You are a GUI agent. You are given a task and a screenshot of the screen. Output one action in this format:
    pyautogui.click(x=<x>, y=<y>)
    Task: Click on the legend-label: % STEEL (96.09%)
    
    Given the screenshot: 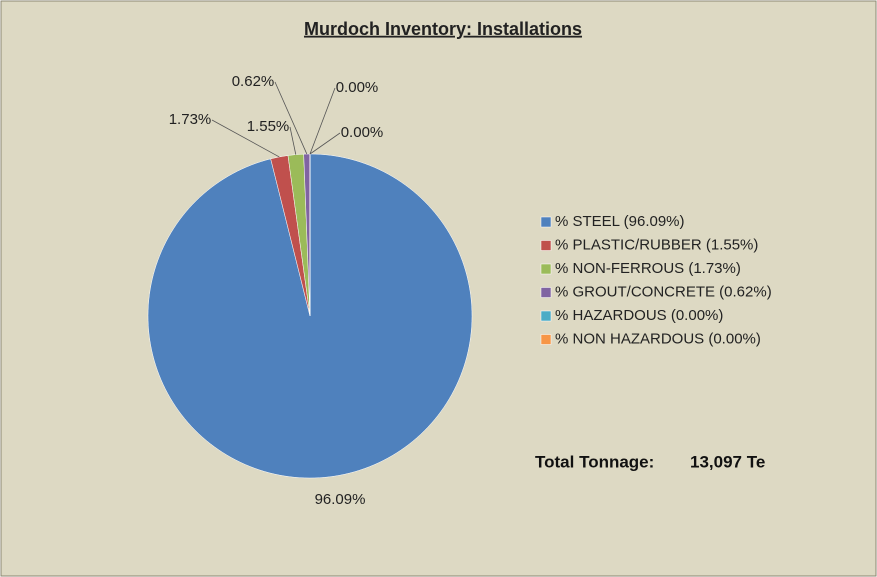 What is the action you would take?
    pyautogui.click(x=620, y=221)
    